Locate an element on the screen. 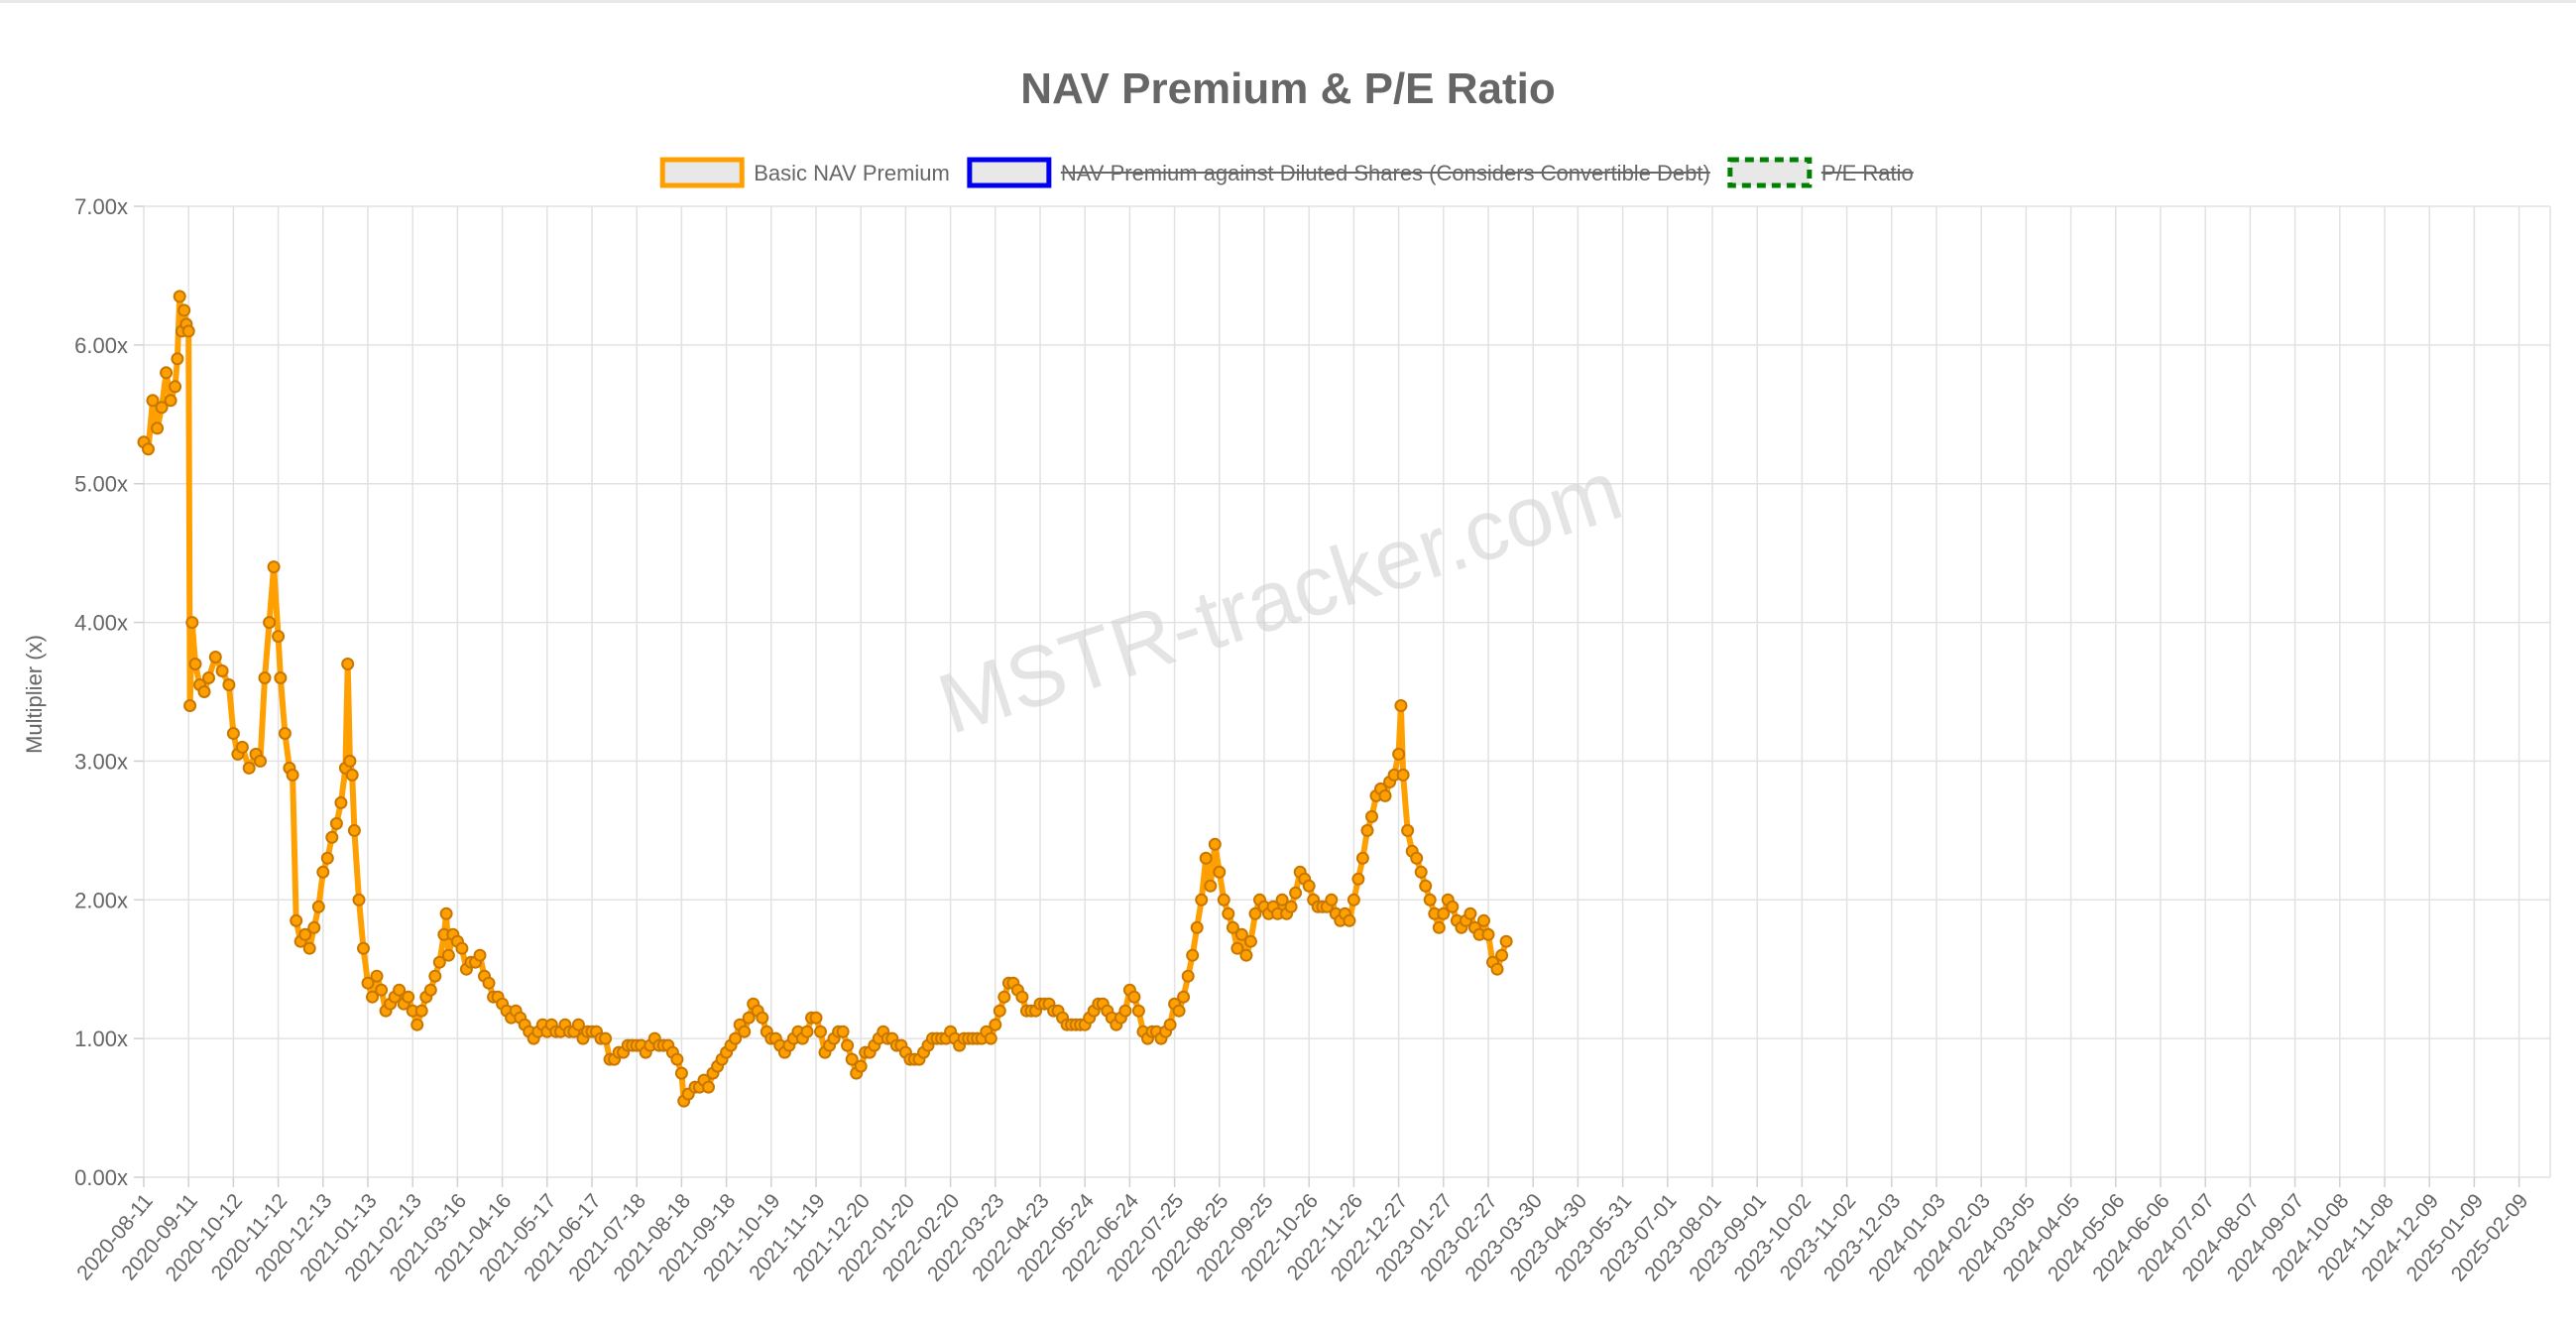 The image size is (2576, 1329). top-divider is located at coordinates (1288, 2).